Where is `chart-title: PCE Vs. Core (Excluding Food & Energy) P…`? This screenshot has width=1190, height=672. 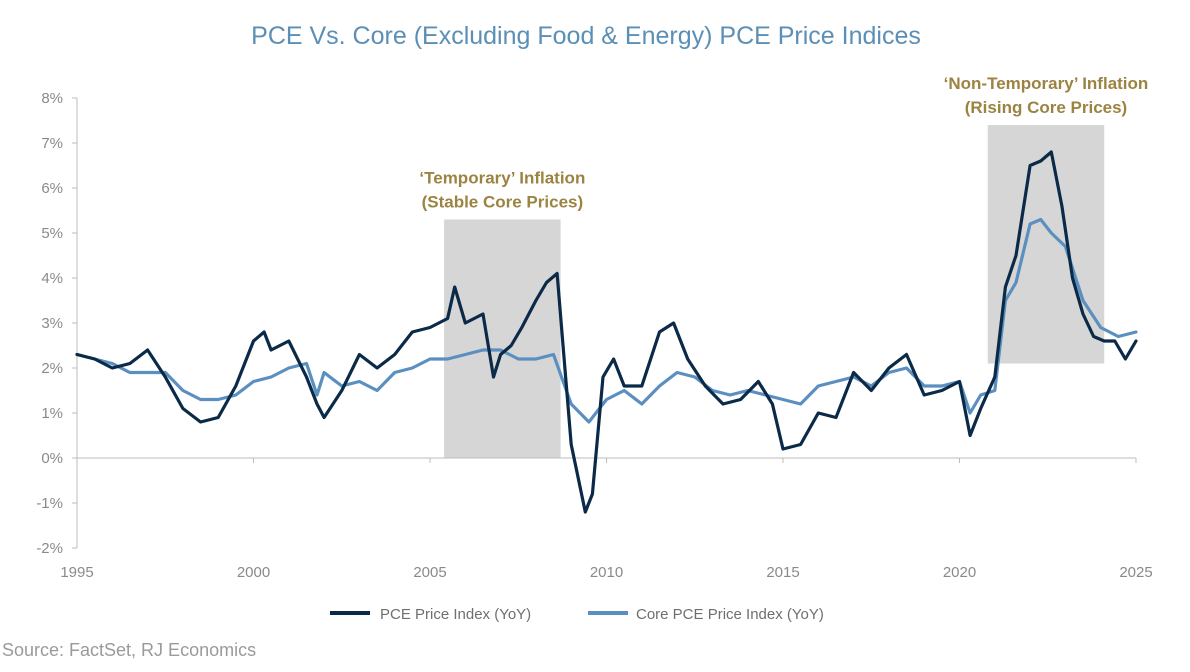 chart-title: PCE Vs. Core (Excluding Food & Energy) P… is located at coordinates (586, 36).